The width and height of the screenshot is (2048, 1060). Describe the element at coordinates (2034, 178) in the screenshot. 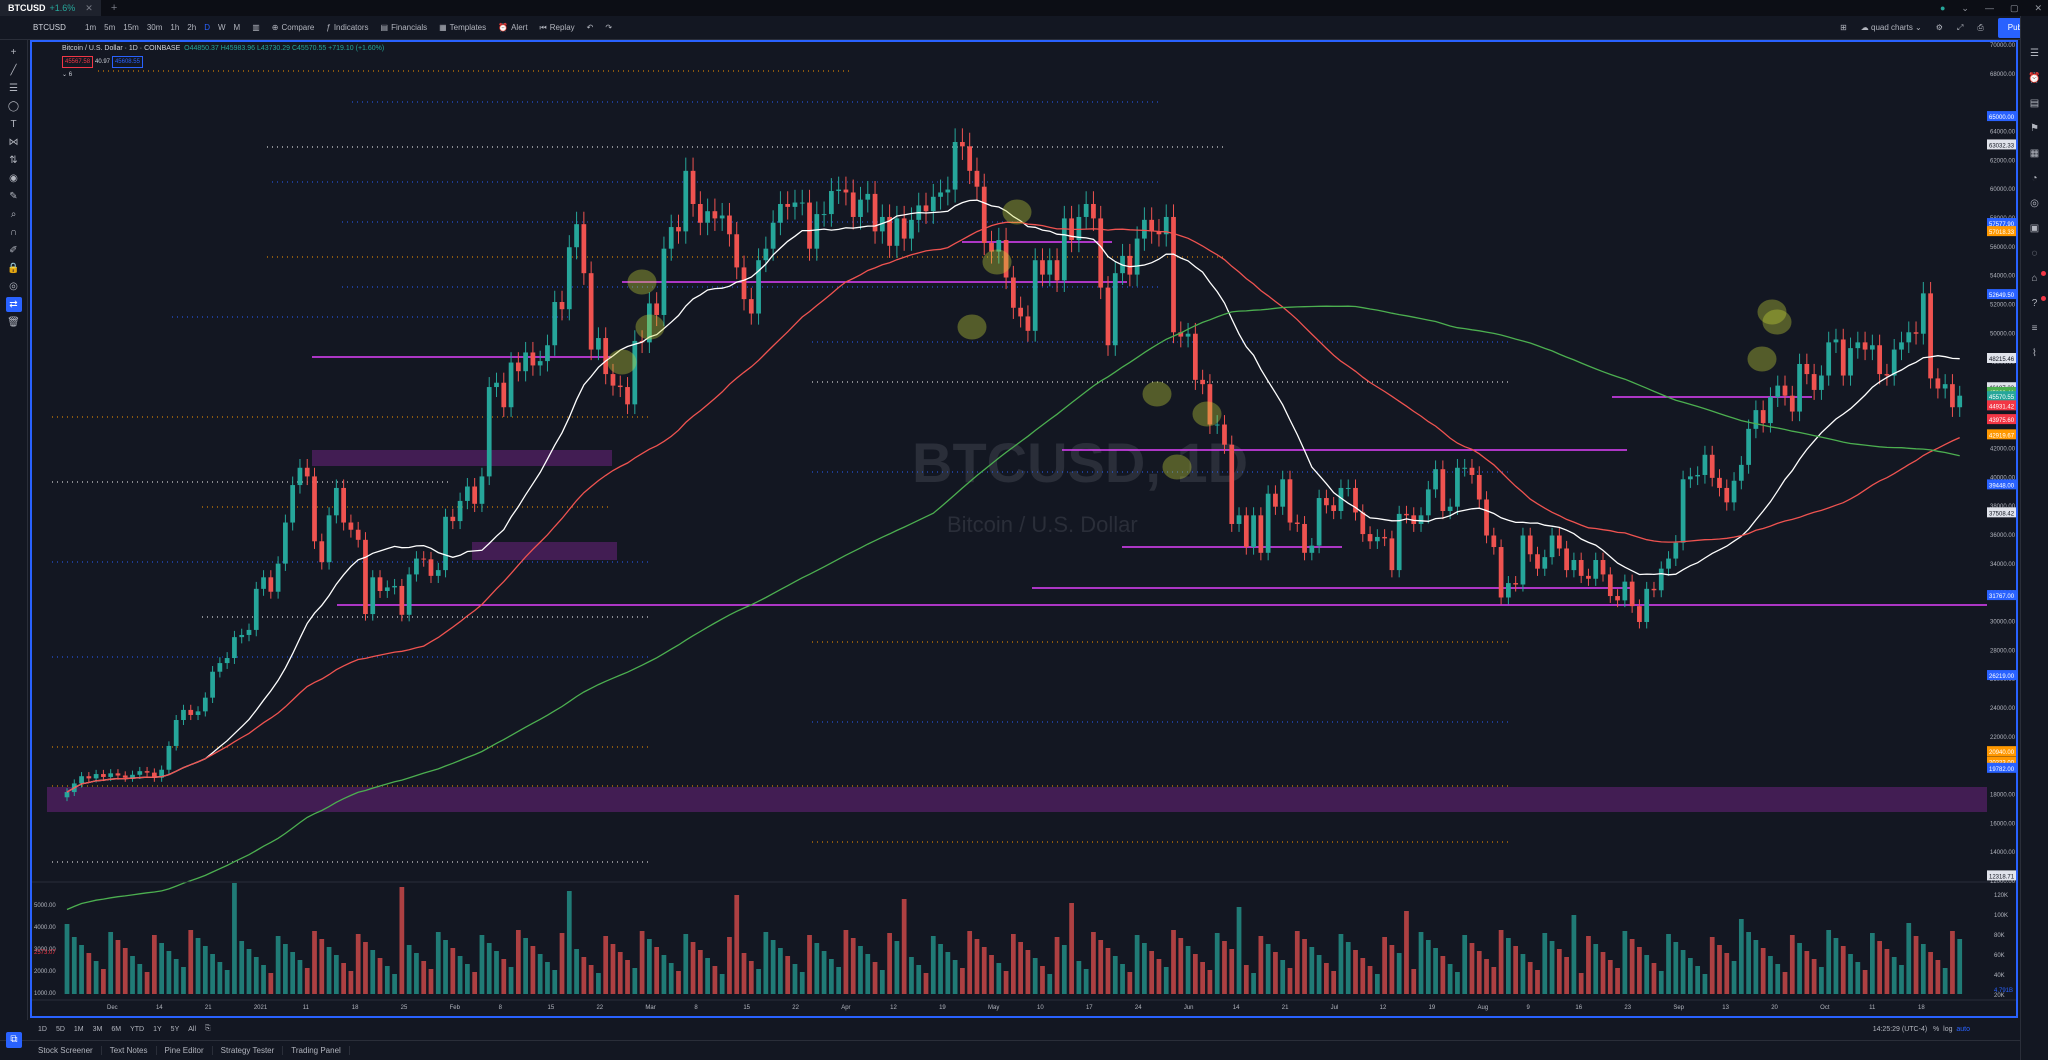

I see `ideas-icon: ◔` at that location.